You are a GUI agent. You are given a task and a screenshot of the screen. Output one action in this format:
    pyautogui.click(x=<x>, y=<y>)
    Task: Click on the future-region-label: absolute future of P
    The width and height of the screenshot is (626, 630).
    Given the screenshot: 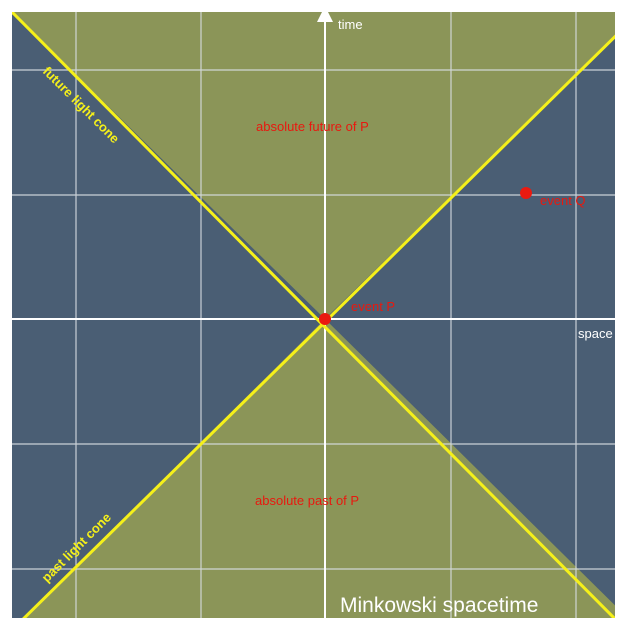 What is the action you would take?
    pyautogui.click(x=312, y=126)
    